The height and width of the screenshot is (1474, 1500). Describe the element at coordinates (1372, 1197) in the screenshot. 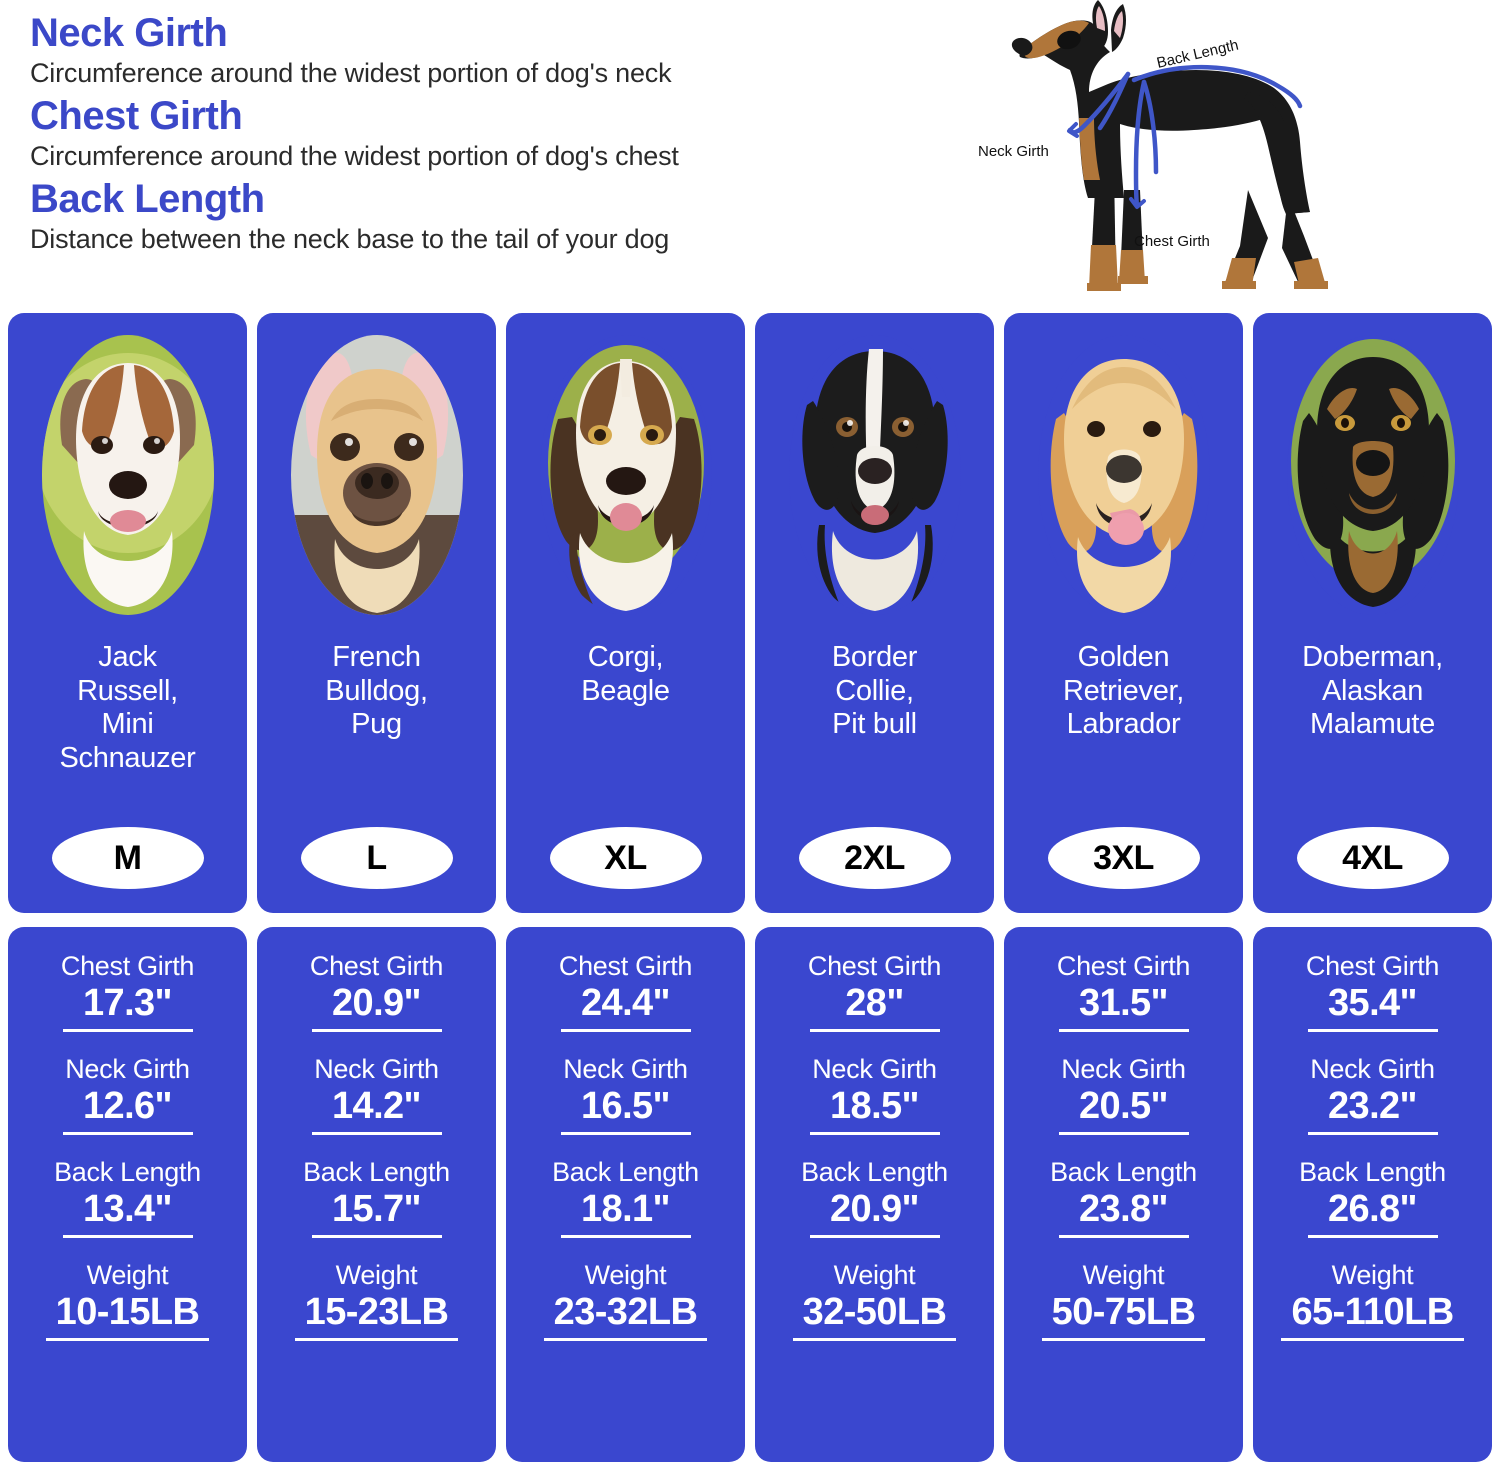

I see `spec-back-length: Back Length 26.8"` at that location.